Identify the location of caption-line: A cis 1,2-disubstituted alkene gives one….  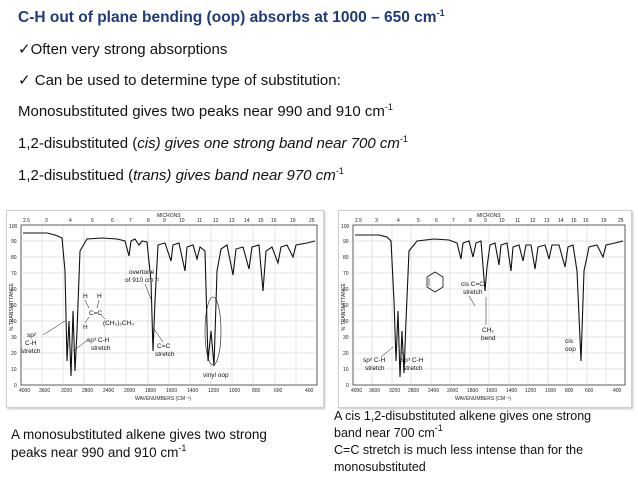
(463, 416).